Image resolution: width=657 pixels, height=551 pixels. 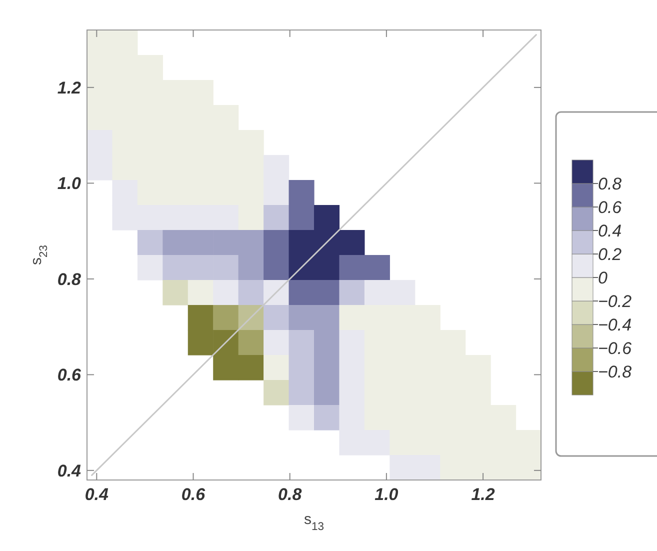 What do you see at coordinates (610, 207) in the screenshot?
I see `color-bar-label: 0.6` at bounding box center [610, 207].